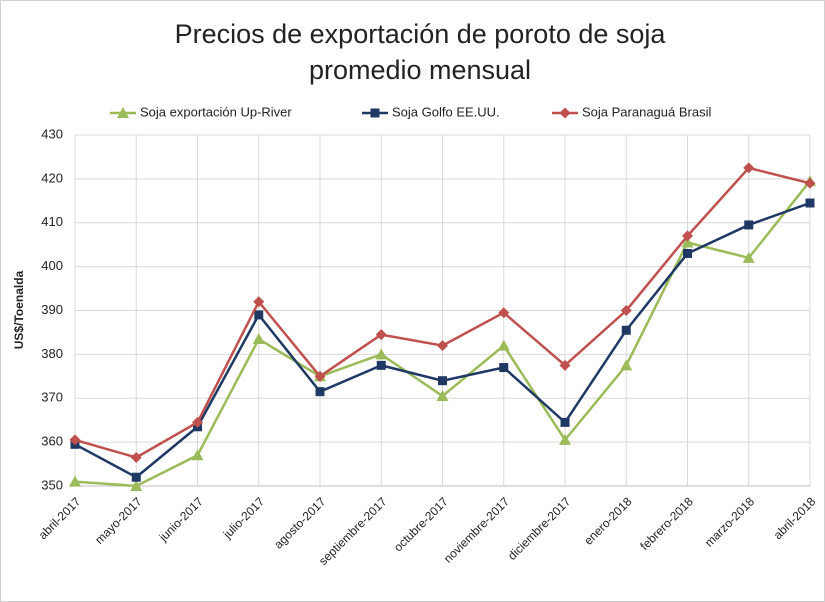 The height and width of the screenshot is (602, 825). I want to click on chart-title: Precios de exportación de poroto de soja, so click(421, 34).